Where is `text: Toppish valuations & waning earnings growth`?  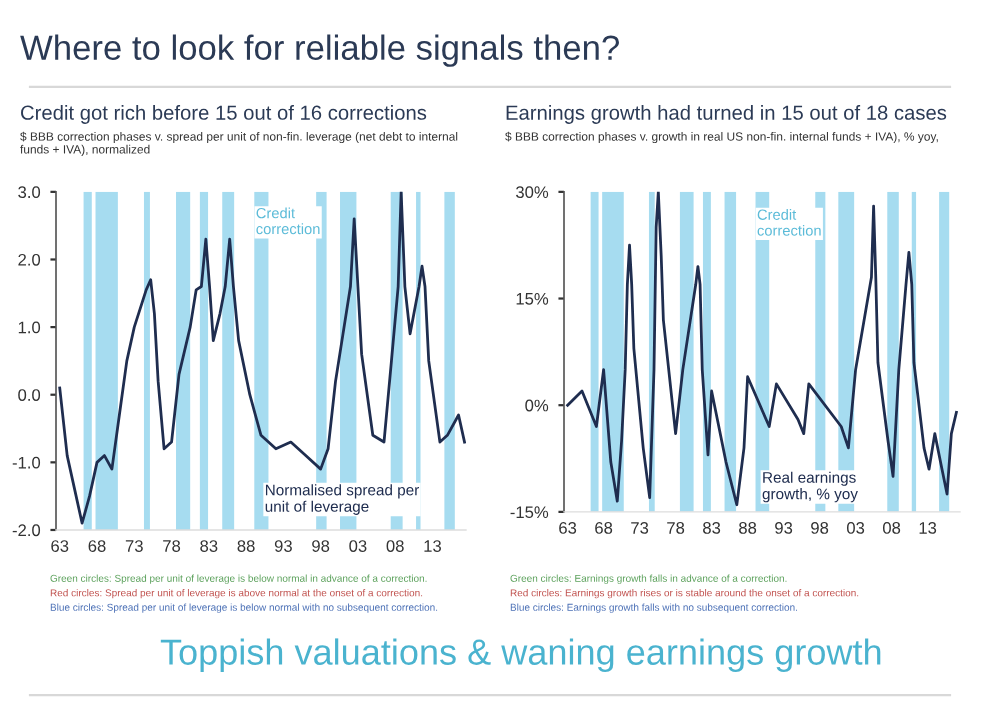 text: Toppish valuations & waning earnings growth is located at coordinates (520, 655).